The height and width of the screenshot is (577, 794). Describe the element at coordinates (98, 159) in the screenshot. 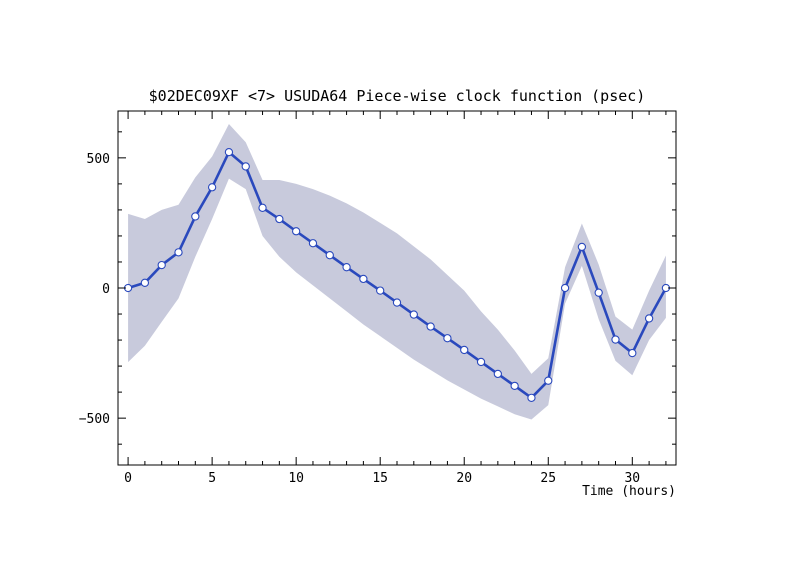

I see `y-tick-label: 500` at that location.